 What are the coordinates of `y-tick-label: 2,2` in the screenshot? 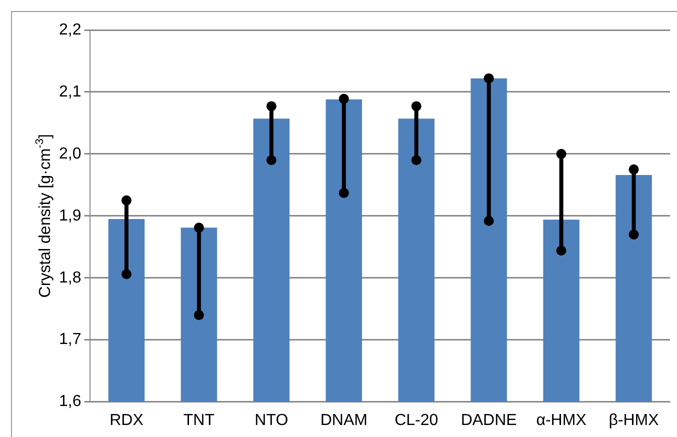 It's located at (70, 29).